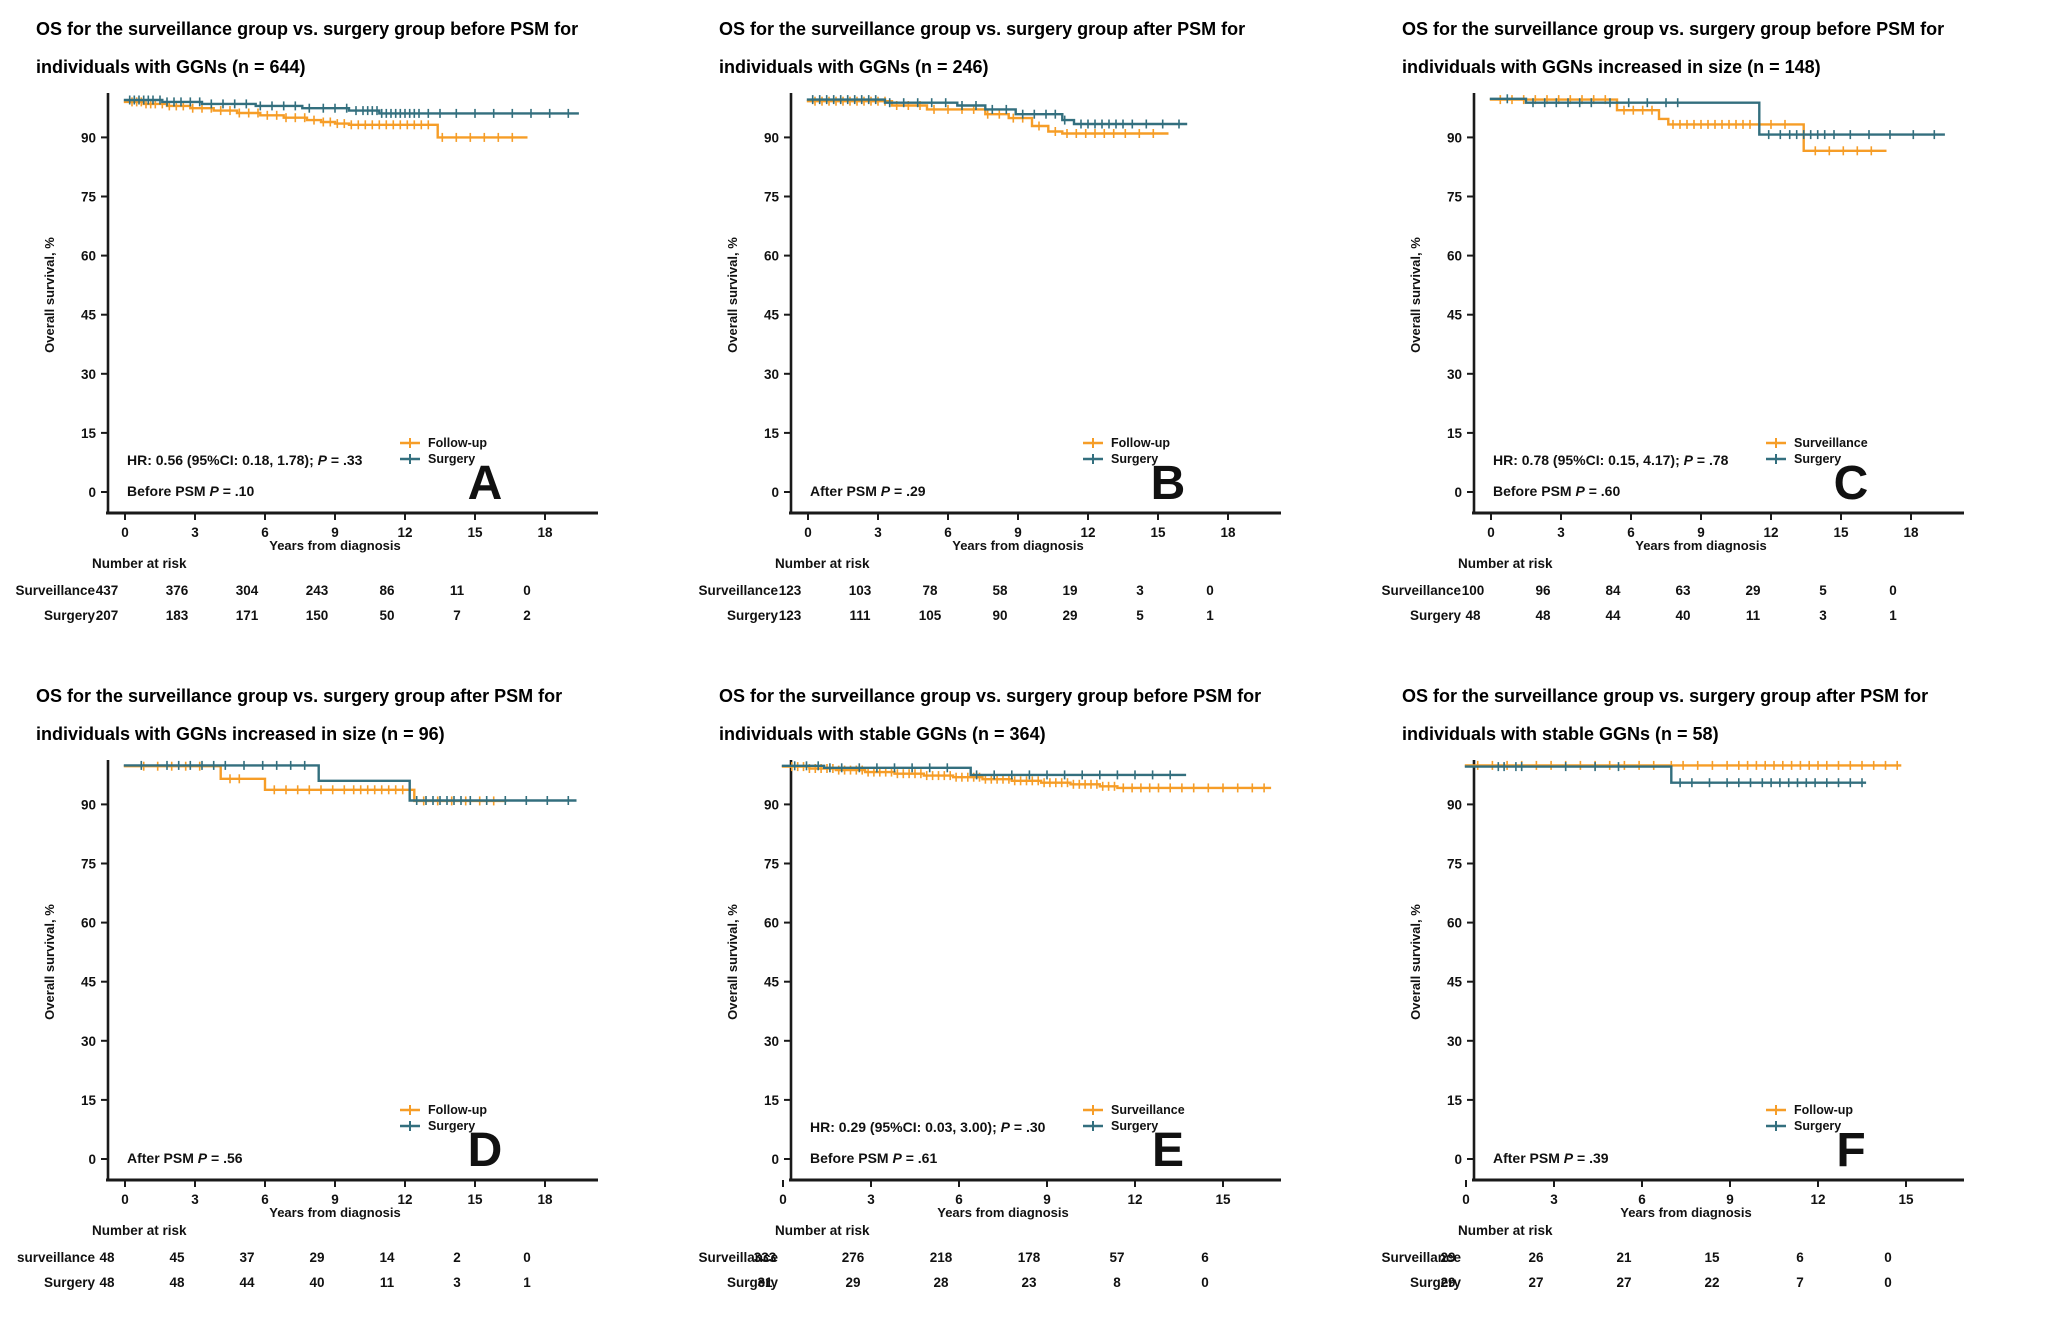  I want to click on risk-value: 14, so click(387, 1257).